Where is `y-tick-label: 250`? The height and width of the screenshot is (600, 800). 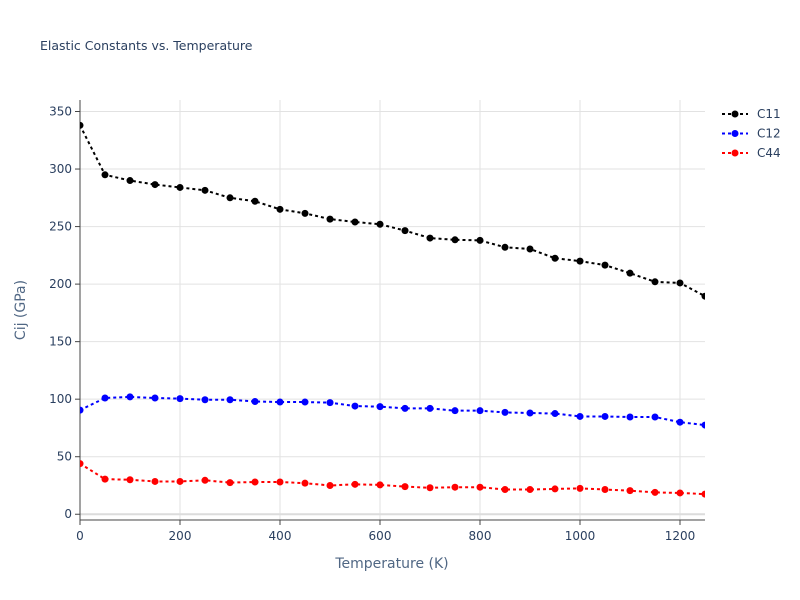
y-tick-label: 250 is located at coordinates (60, 227).